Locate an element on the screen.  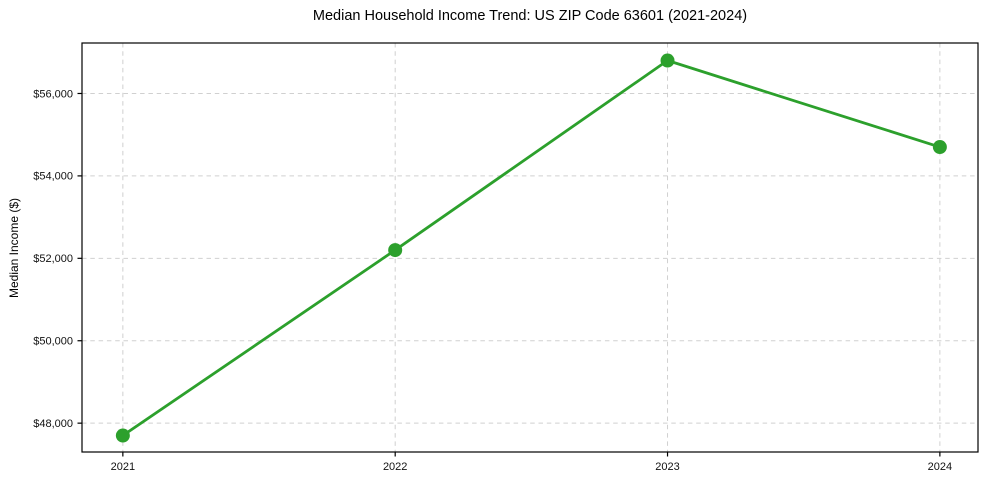
y-tick-label: $50,000 is located at coordinates (53, 342).